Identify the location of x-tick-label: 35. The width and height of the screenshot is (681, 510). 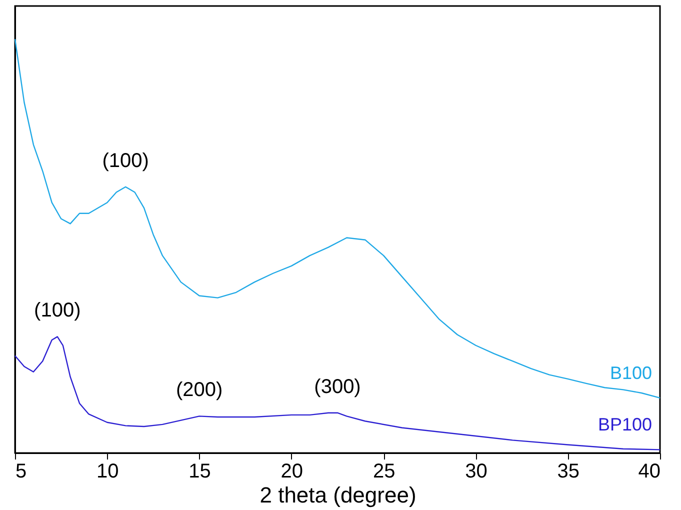
(568, 471).